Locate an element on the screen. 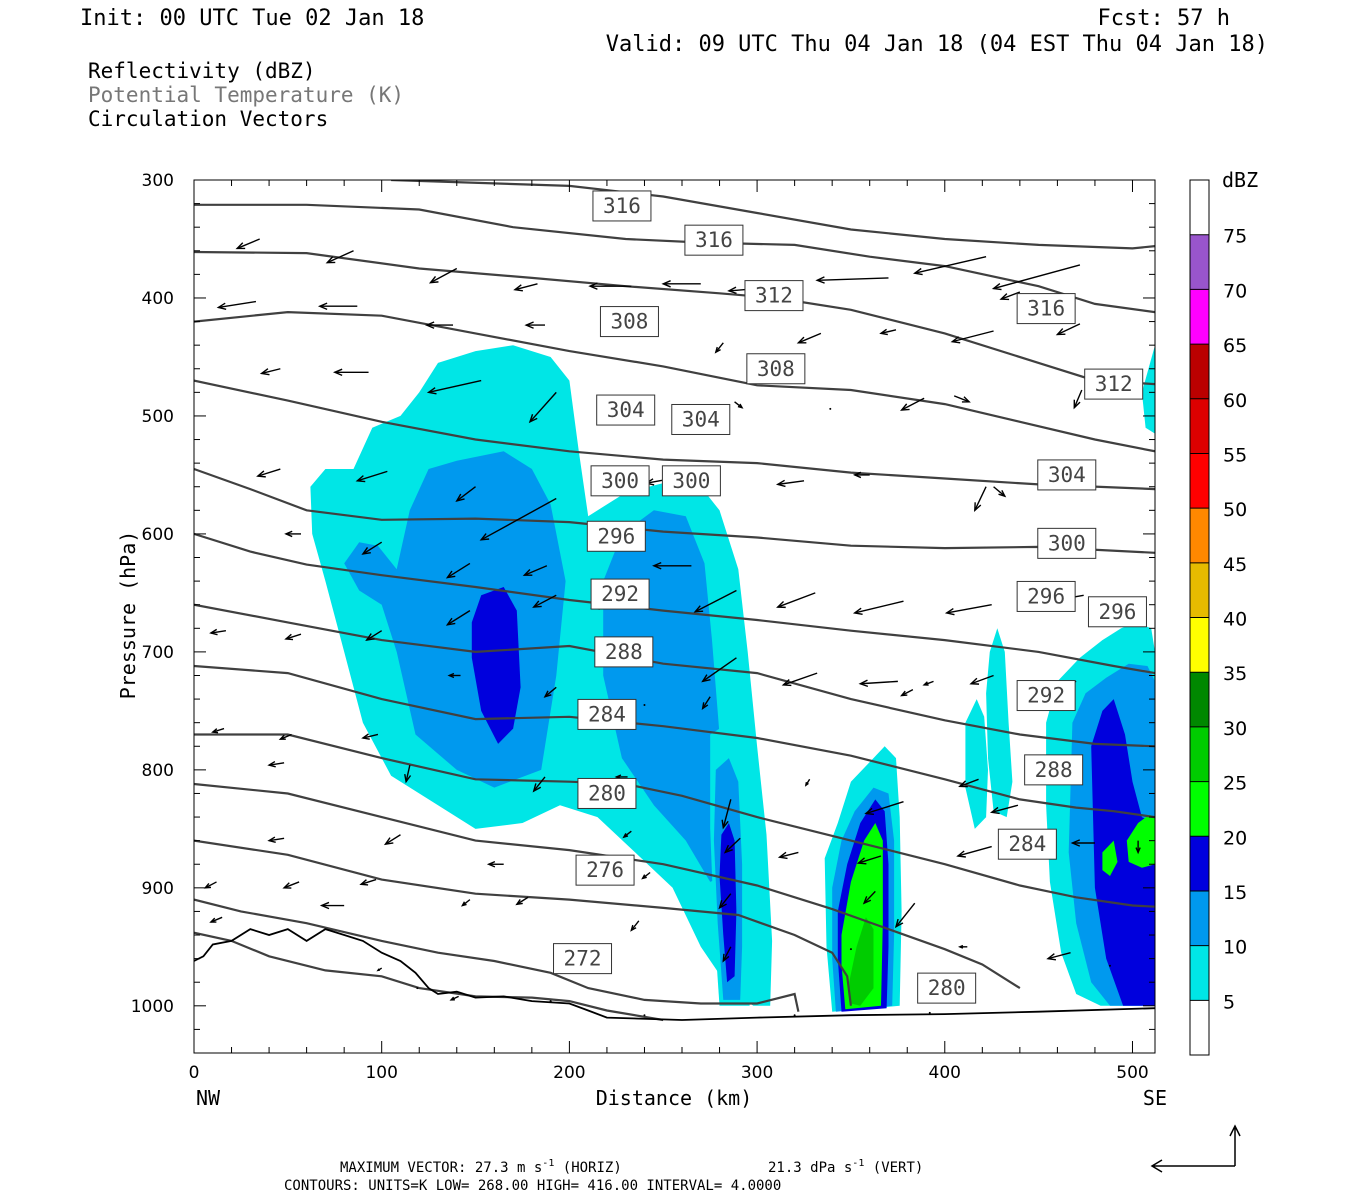 The image size is (1350, 1200). x-tick-label: 100 is located at coordinates (381, 1073).